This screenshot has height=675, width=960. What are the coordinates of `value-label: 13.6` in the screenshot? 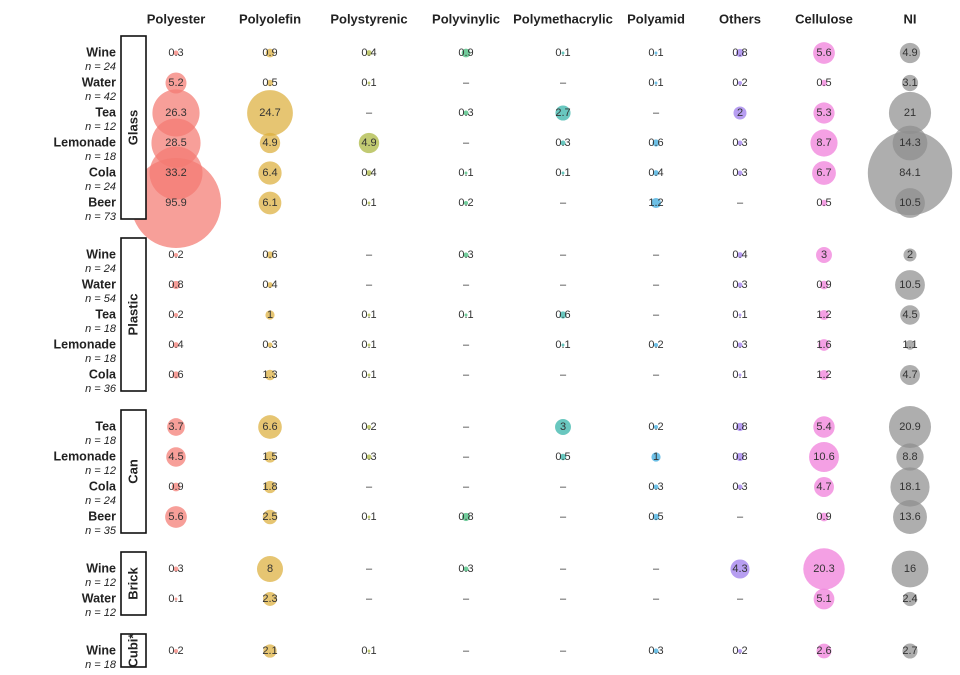 It's located at (909, 517).